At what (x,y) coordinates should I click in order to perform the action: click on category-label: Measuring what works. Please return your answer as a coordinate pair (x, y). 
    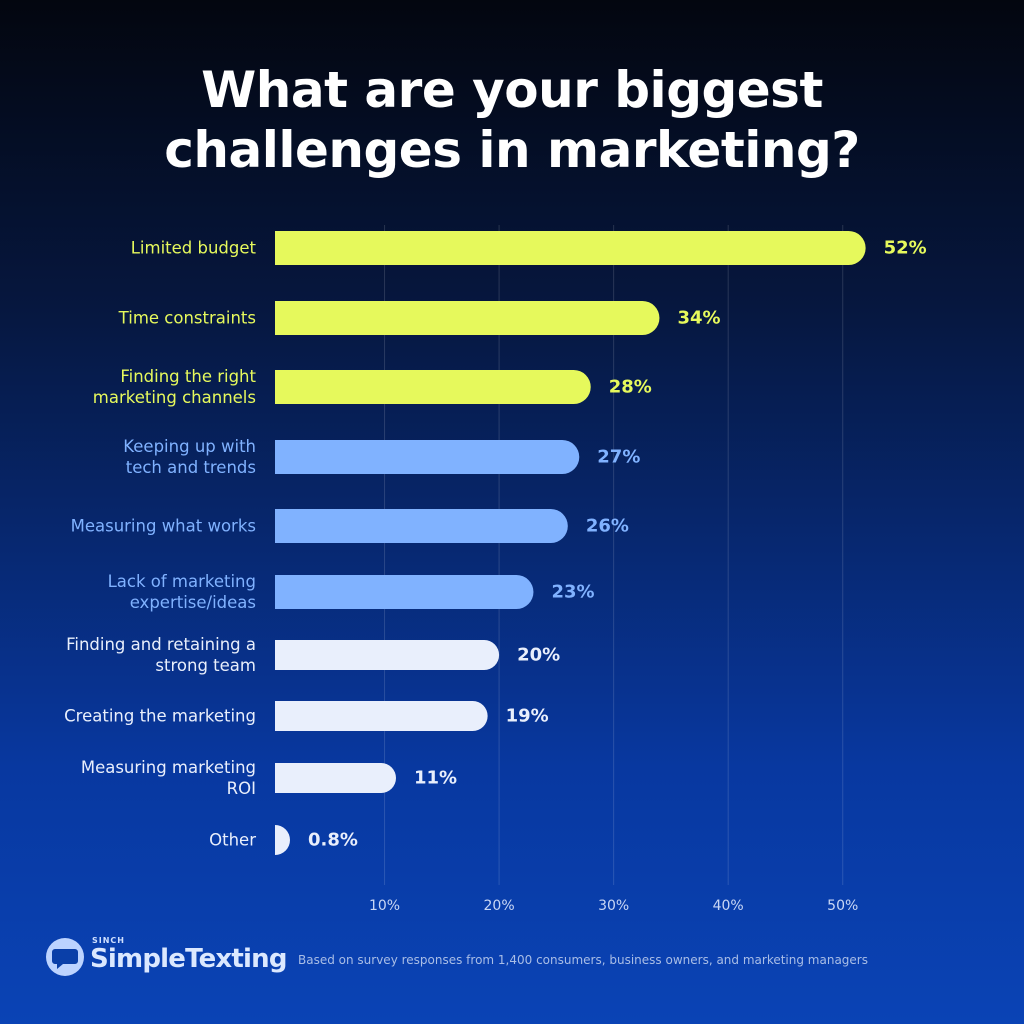
    Looking at the image, I should click on (163, 526).